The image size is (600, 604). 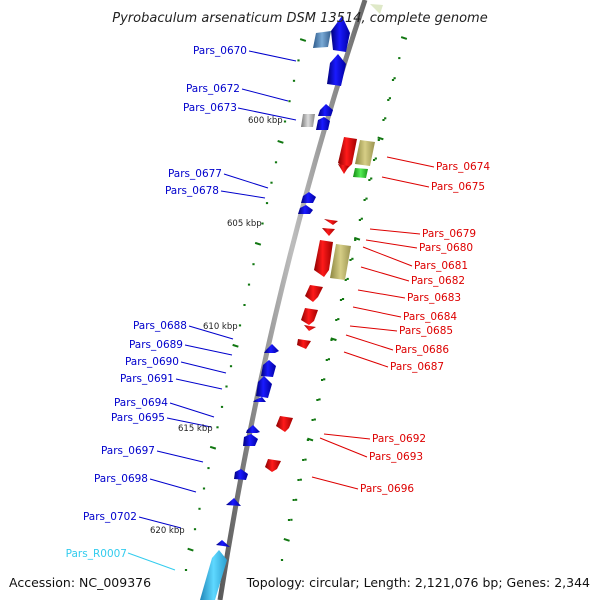 What do you see at coordinates (121, 479) in the screenshot?
I see `gene-label: Pars_0698` at bounding box center [121, 479].